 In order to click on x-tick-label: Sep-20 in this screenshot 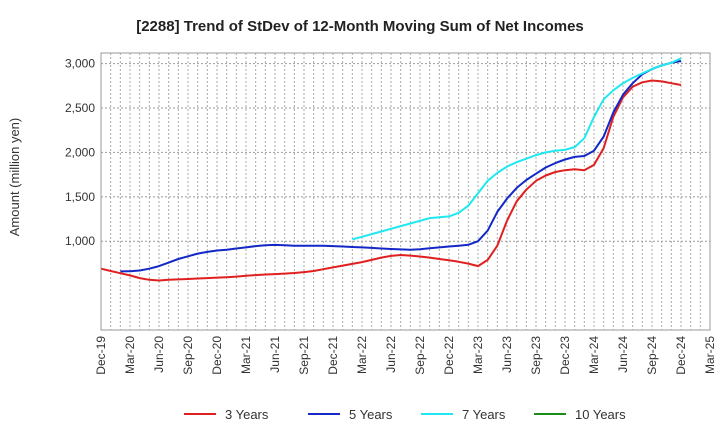, I will do `click(188, 355)`.